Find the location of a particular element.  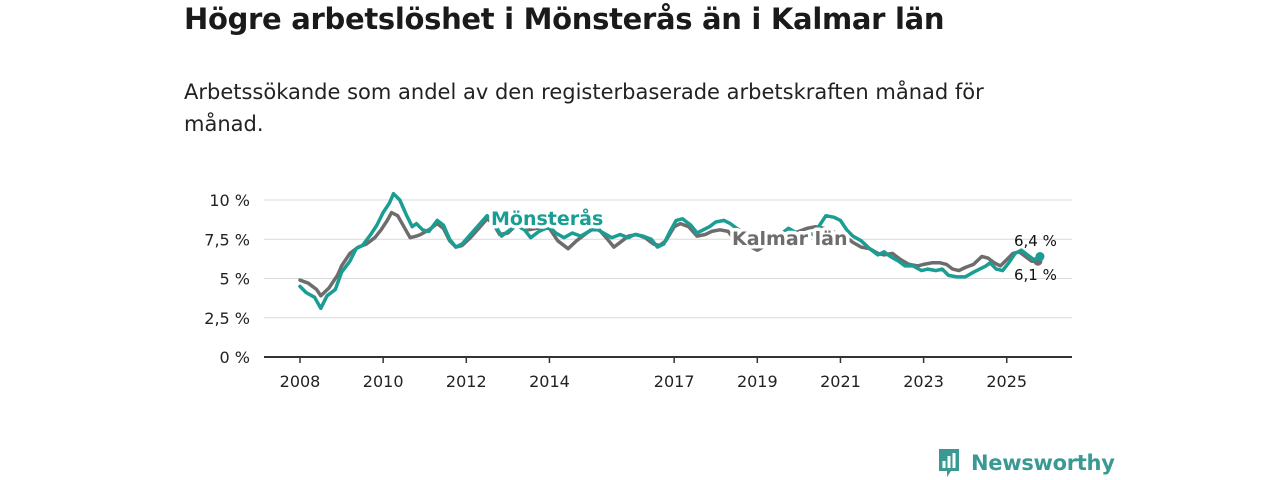

x-tick-label: 2025 is located at coordinates (1006, 381).